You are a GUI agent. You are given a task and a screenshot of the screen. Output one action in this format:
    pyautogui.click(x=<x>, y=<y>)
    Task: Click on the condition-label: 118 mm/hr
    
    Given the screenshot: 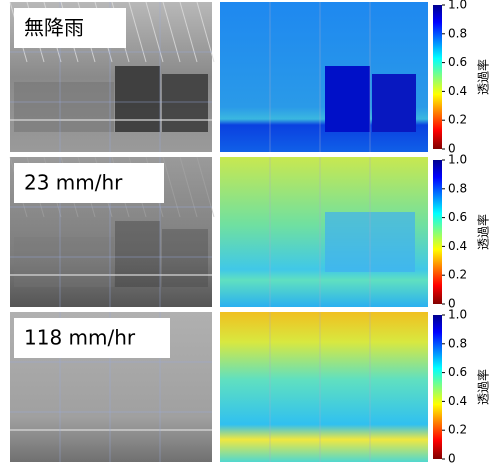 What is the action you would take?
    pyautogui.click(x=80, y=338)
    